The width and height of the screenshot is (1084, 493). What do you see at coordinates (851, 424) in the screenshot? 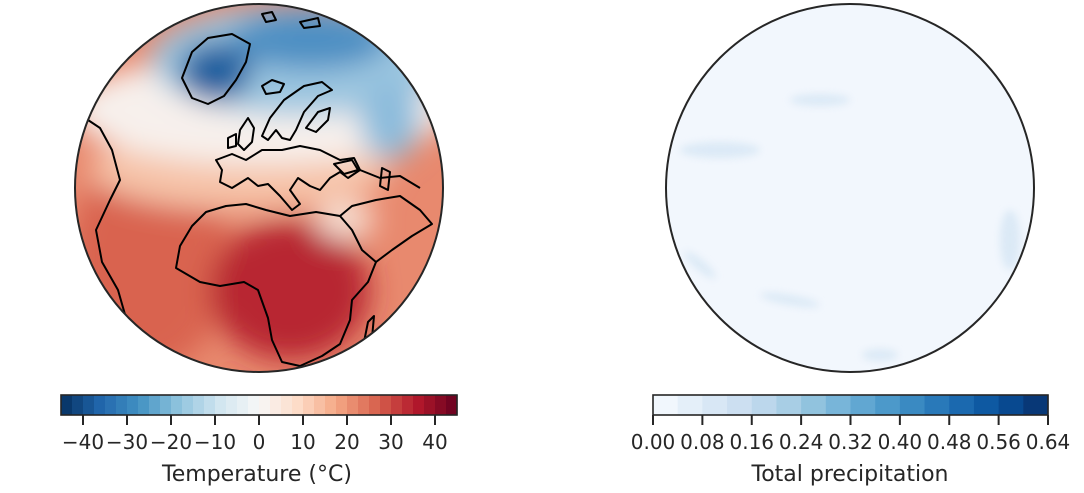
I see `precipitation-colorbar: 0.00 0.08 0.16 0.24 0.32 0.40 0.48 0.56 0.64` at bounding box center [851, 424].